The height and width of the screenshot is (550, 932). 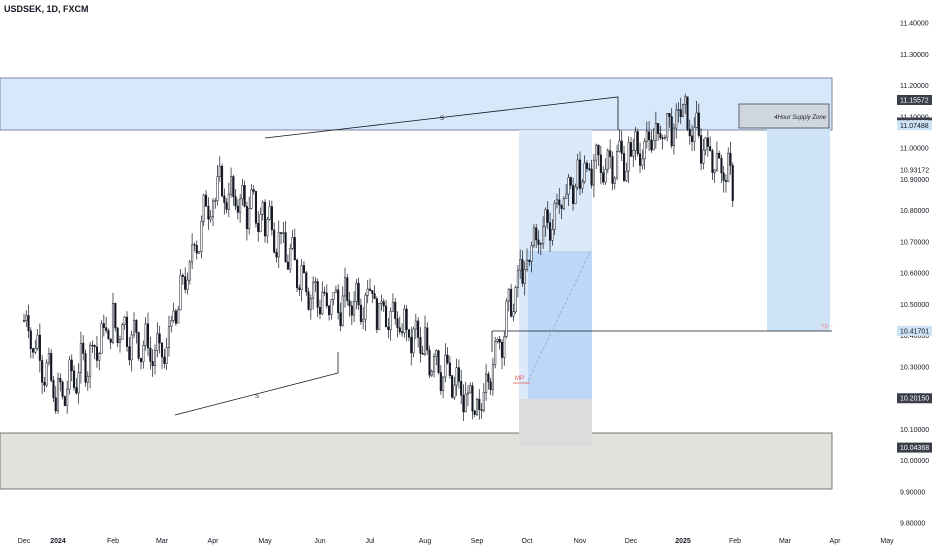 I want to click on four-hour-supply-zone-box, so click(x=784, y=116).